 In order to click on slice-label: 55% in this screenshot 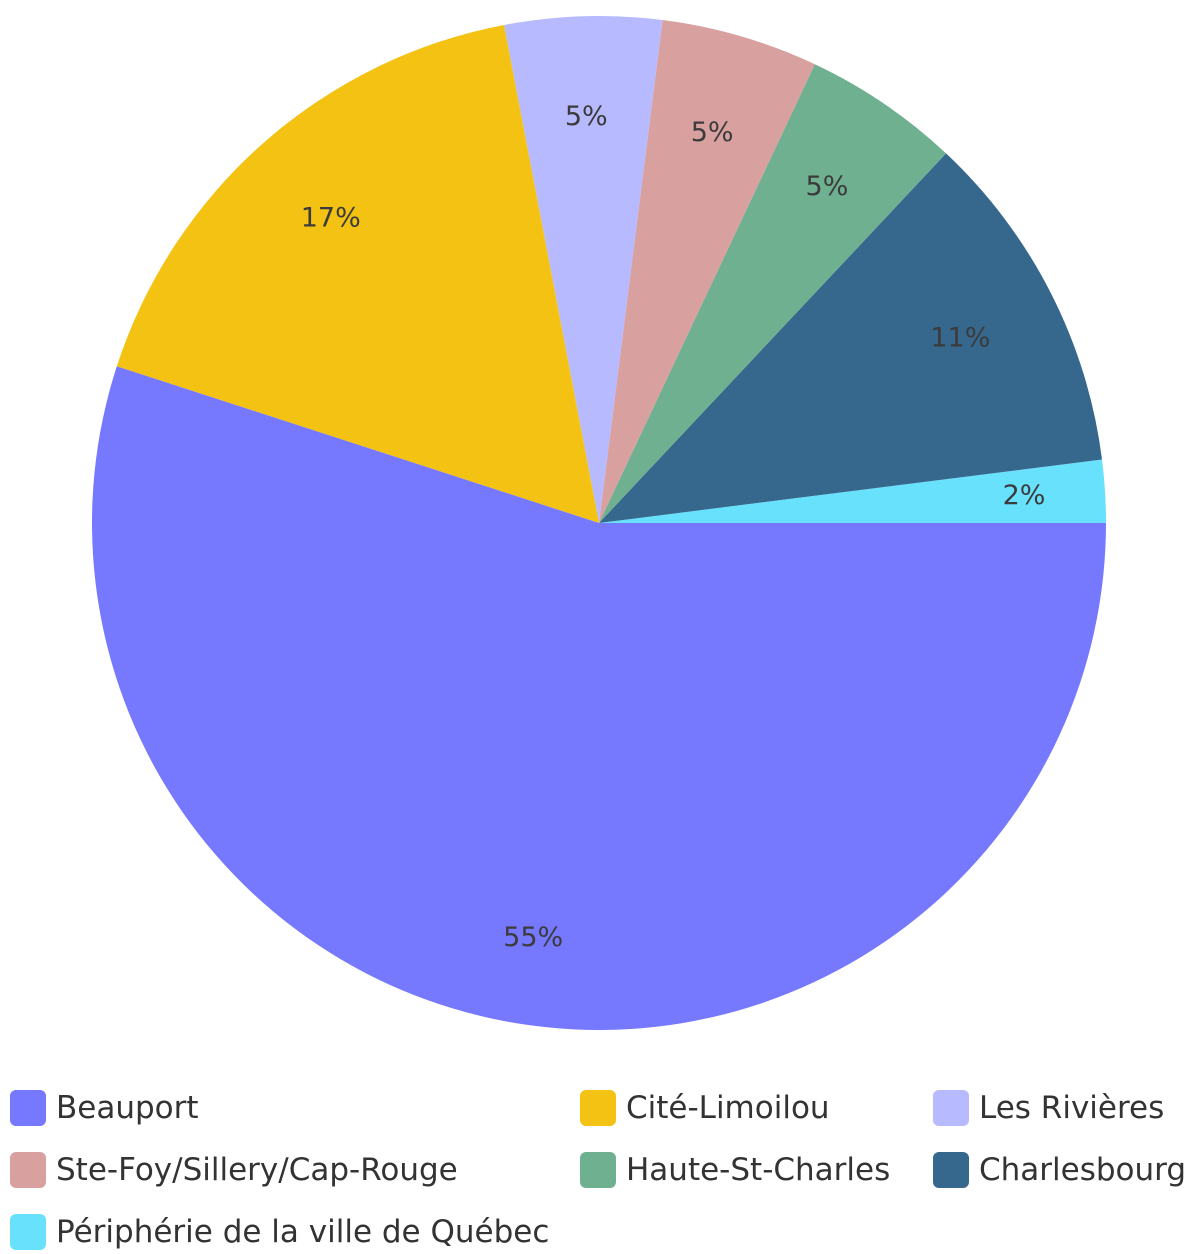, I will do `click(533, 937)`.